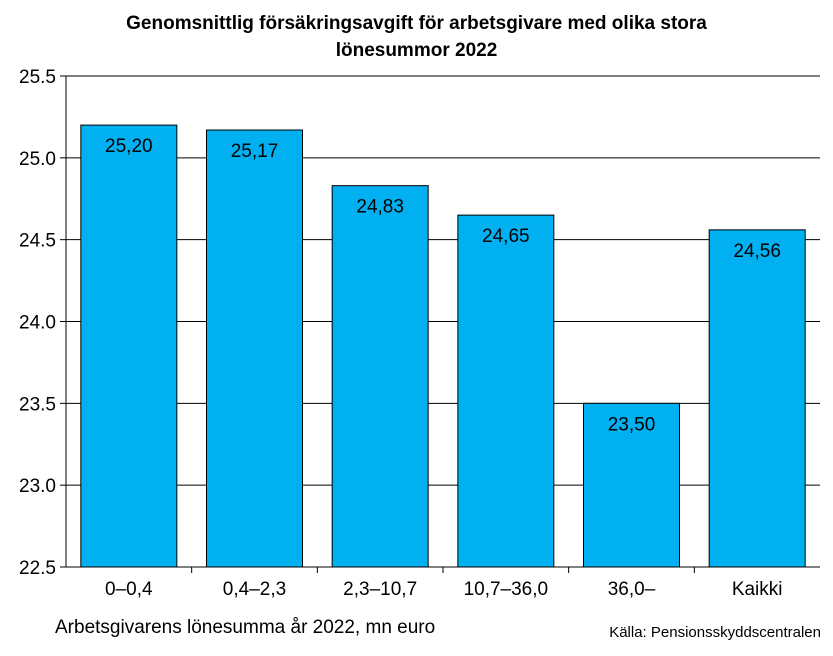 This screenshot has height=656, width=833. What do you see at coordinates (129, 589) in the screenshot?
I see `x-tick-label: 0–0,4` at bounding box center [129, 589].